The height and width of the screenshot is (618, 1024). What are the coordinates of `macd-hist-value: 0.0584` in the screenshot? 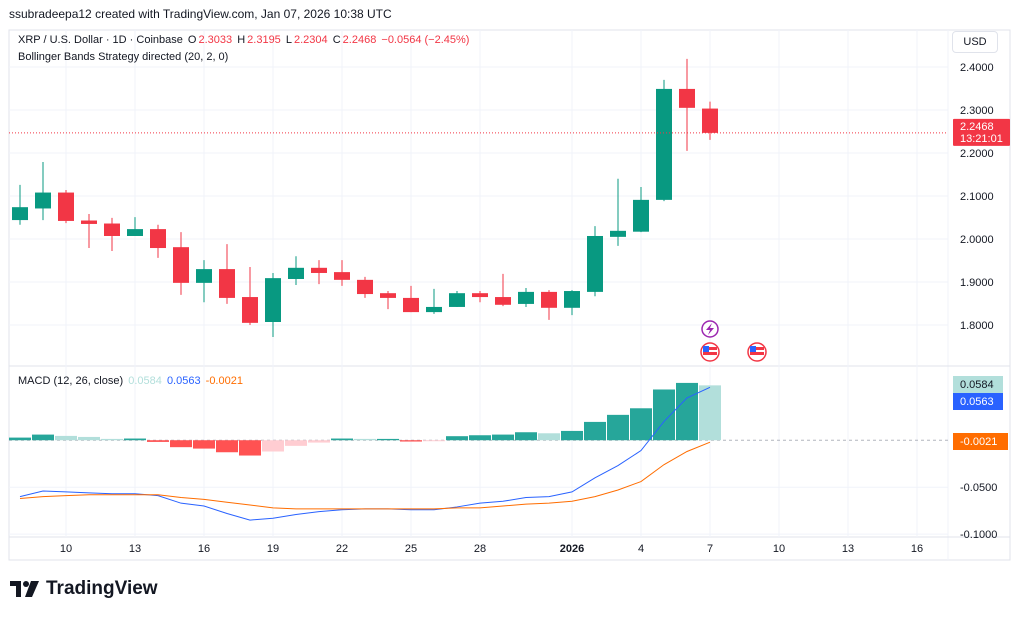 It's located at (145, 381).